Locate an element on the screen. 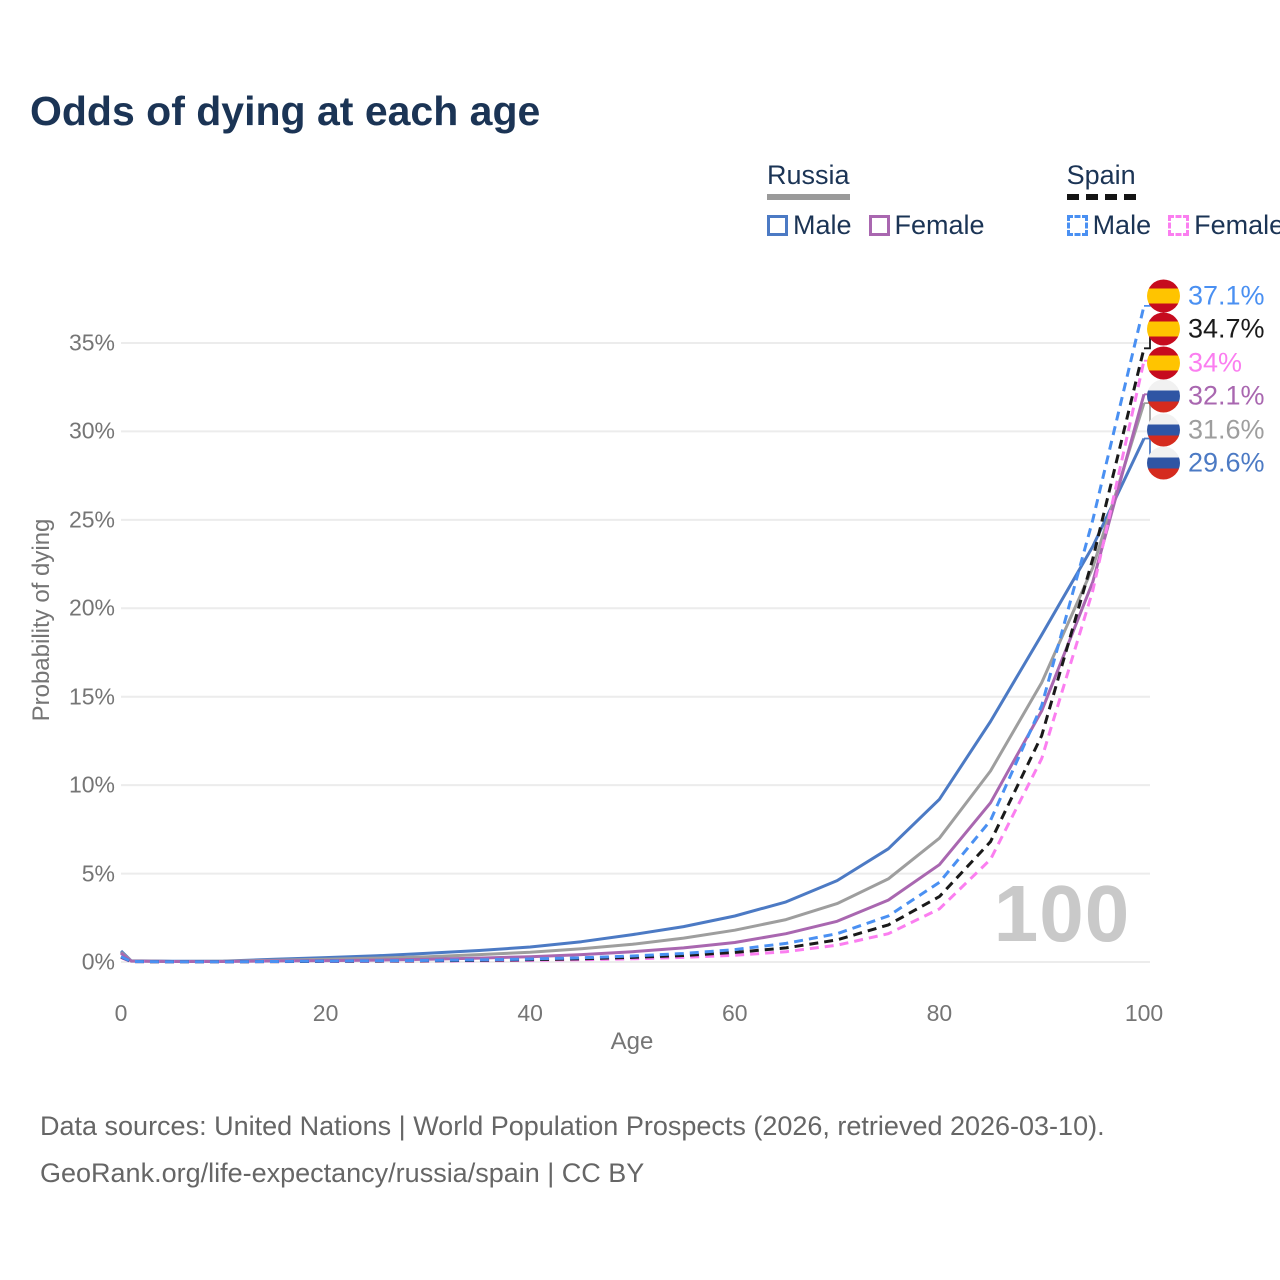 The image size is (1280, 1280). y-tick-label: 5% is located at coordinates (98, 873).